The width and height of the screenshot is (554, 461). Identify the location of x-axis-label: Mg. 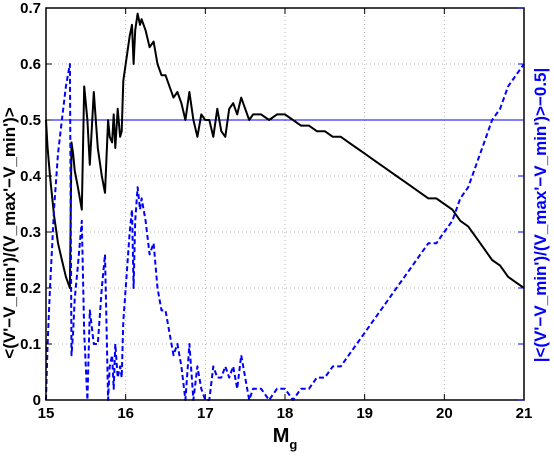
(285, 438).